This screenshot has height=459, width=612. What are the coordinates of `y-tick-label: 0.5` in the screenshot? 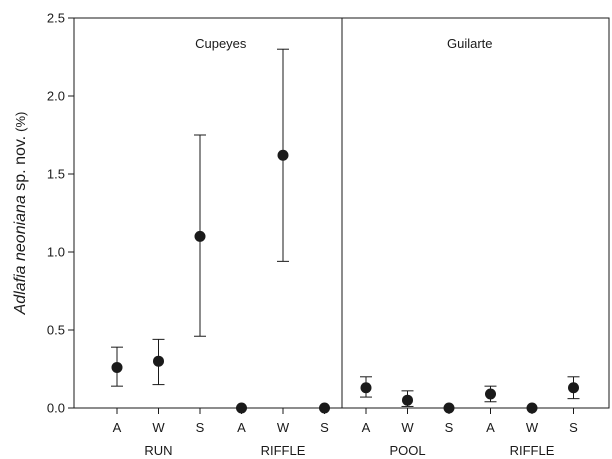 It's located at (56, 330).